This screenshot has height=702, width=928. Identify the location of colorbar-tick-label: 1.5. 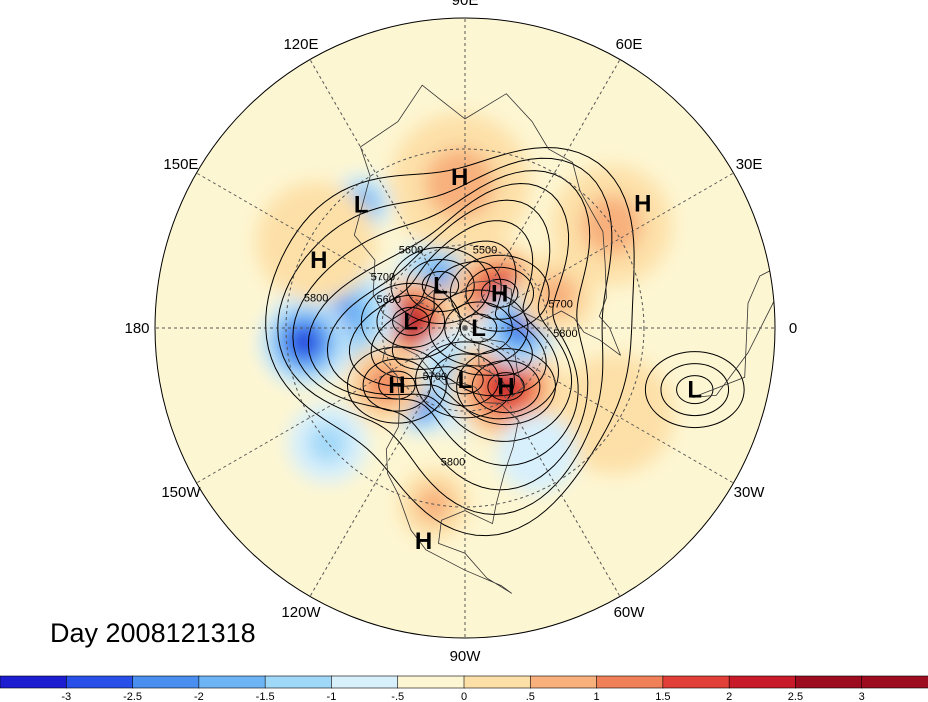
(662, 696).